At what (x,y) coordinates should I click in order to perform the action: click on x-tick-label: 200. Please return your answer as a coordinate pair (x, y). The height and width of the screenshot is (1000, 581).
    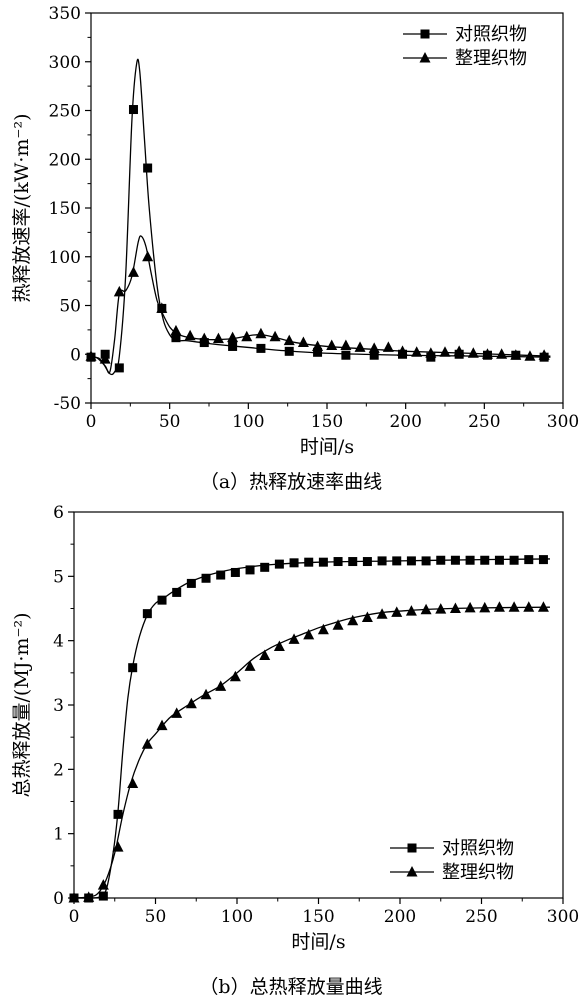
    Looking at the image, I should click on (405, 422).